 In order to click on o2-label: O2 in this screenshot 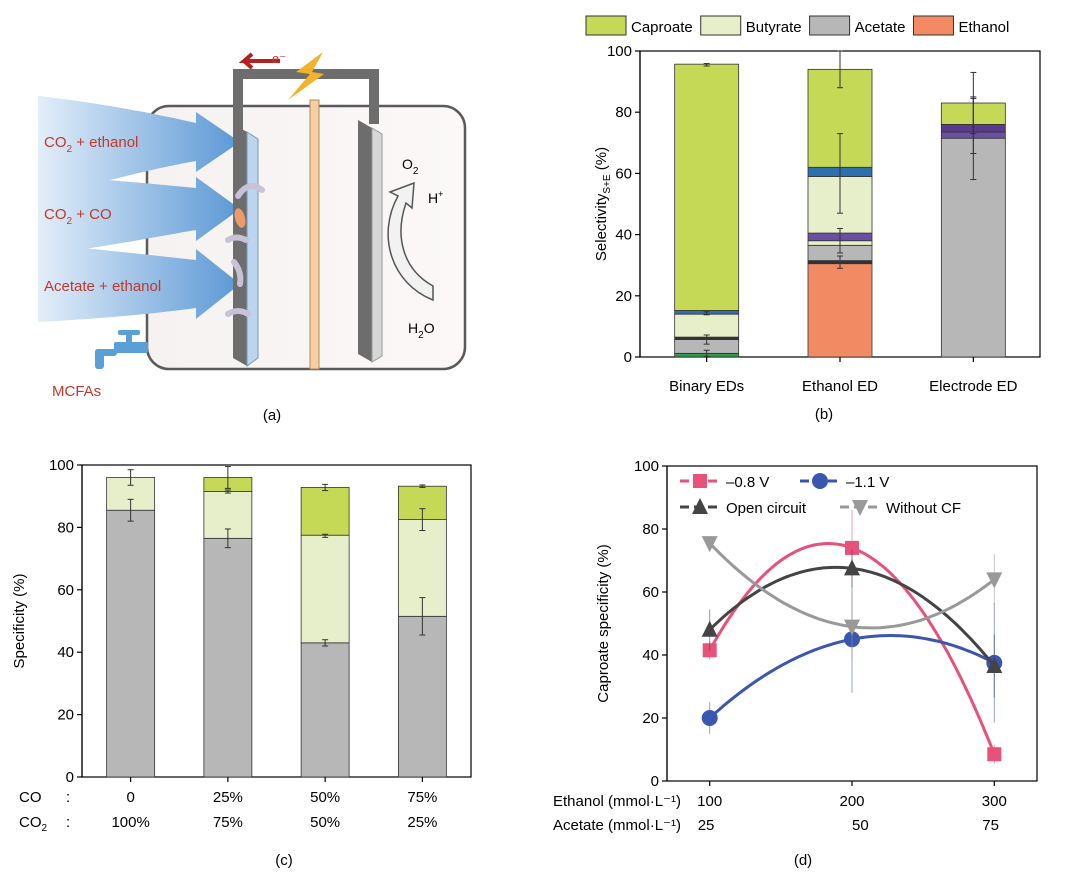, I will do `click(410, 166)`.